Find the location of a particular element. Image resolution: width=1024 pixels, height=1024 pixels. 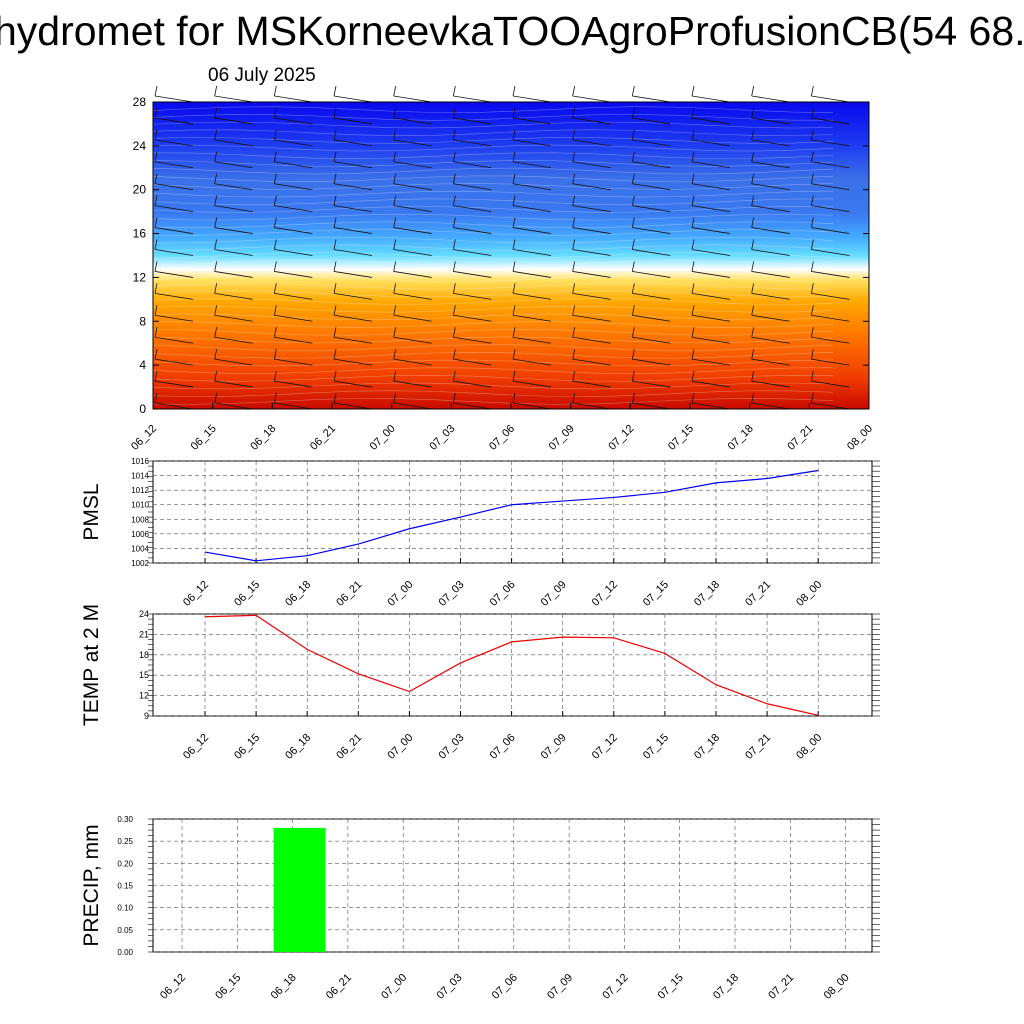

pmsl-x-tick-label: 07_21 is located at coordinates (758, 594).